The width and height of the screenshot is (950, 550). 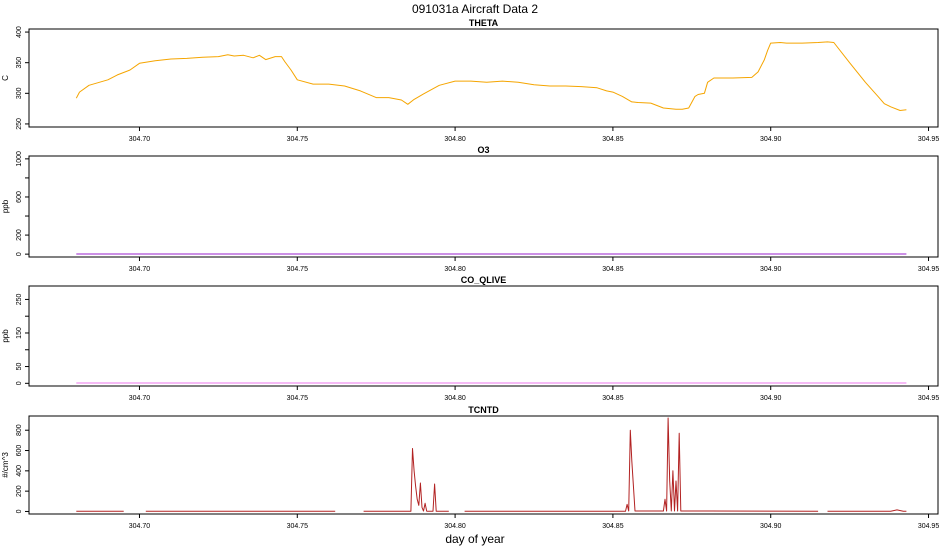 I want to click on figure-title: 091031a Aircraft Data 2, so click(x=475, y=9).